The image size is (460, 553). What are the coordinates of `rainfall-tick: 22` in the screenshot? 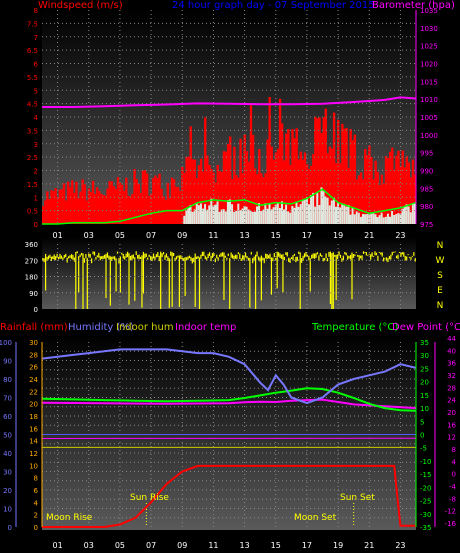 It's located at (33, 392).